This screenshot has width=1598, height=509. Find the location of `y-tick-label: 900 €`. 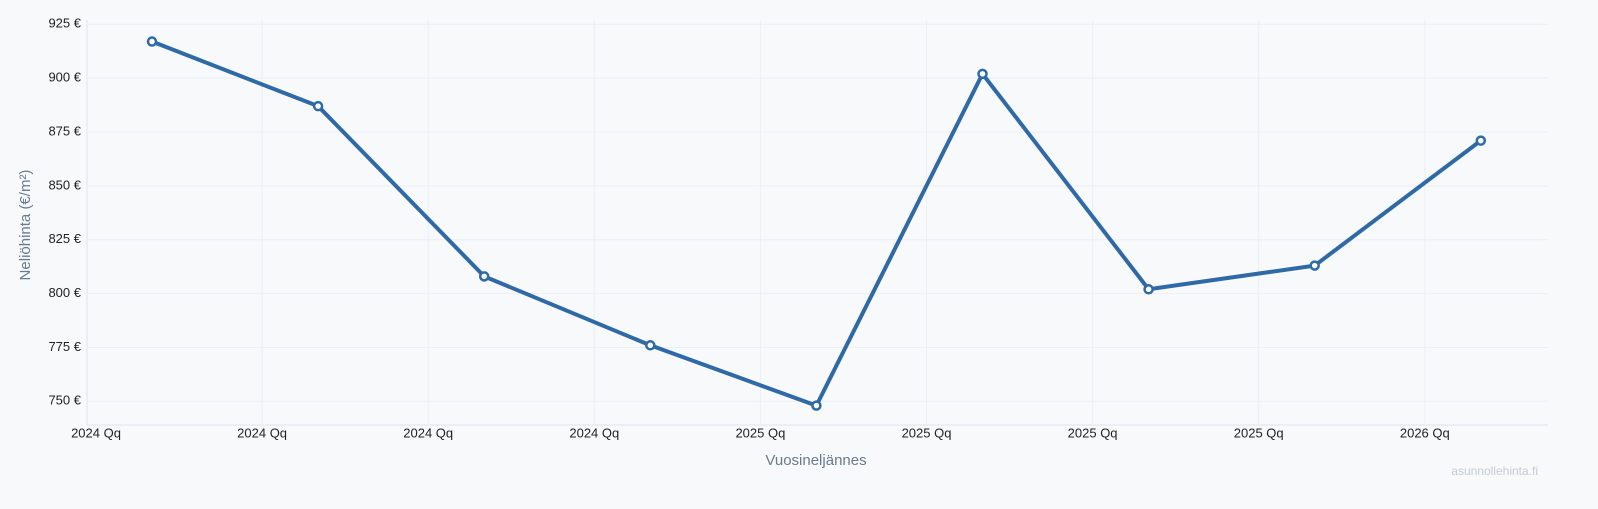

y-tick-label: 900 € is located at coordinates (64, 77).